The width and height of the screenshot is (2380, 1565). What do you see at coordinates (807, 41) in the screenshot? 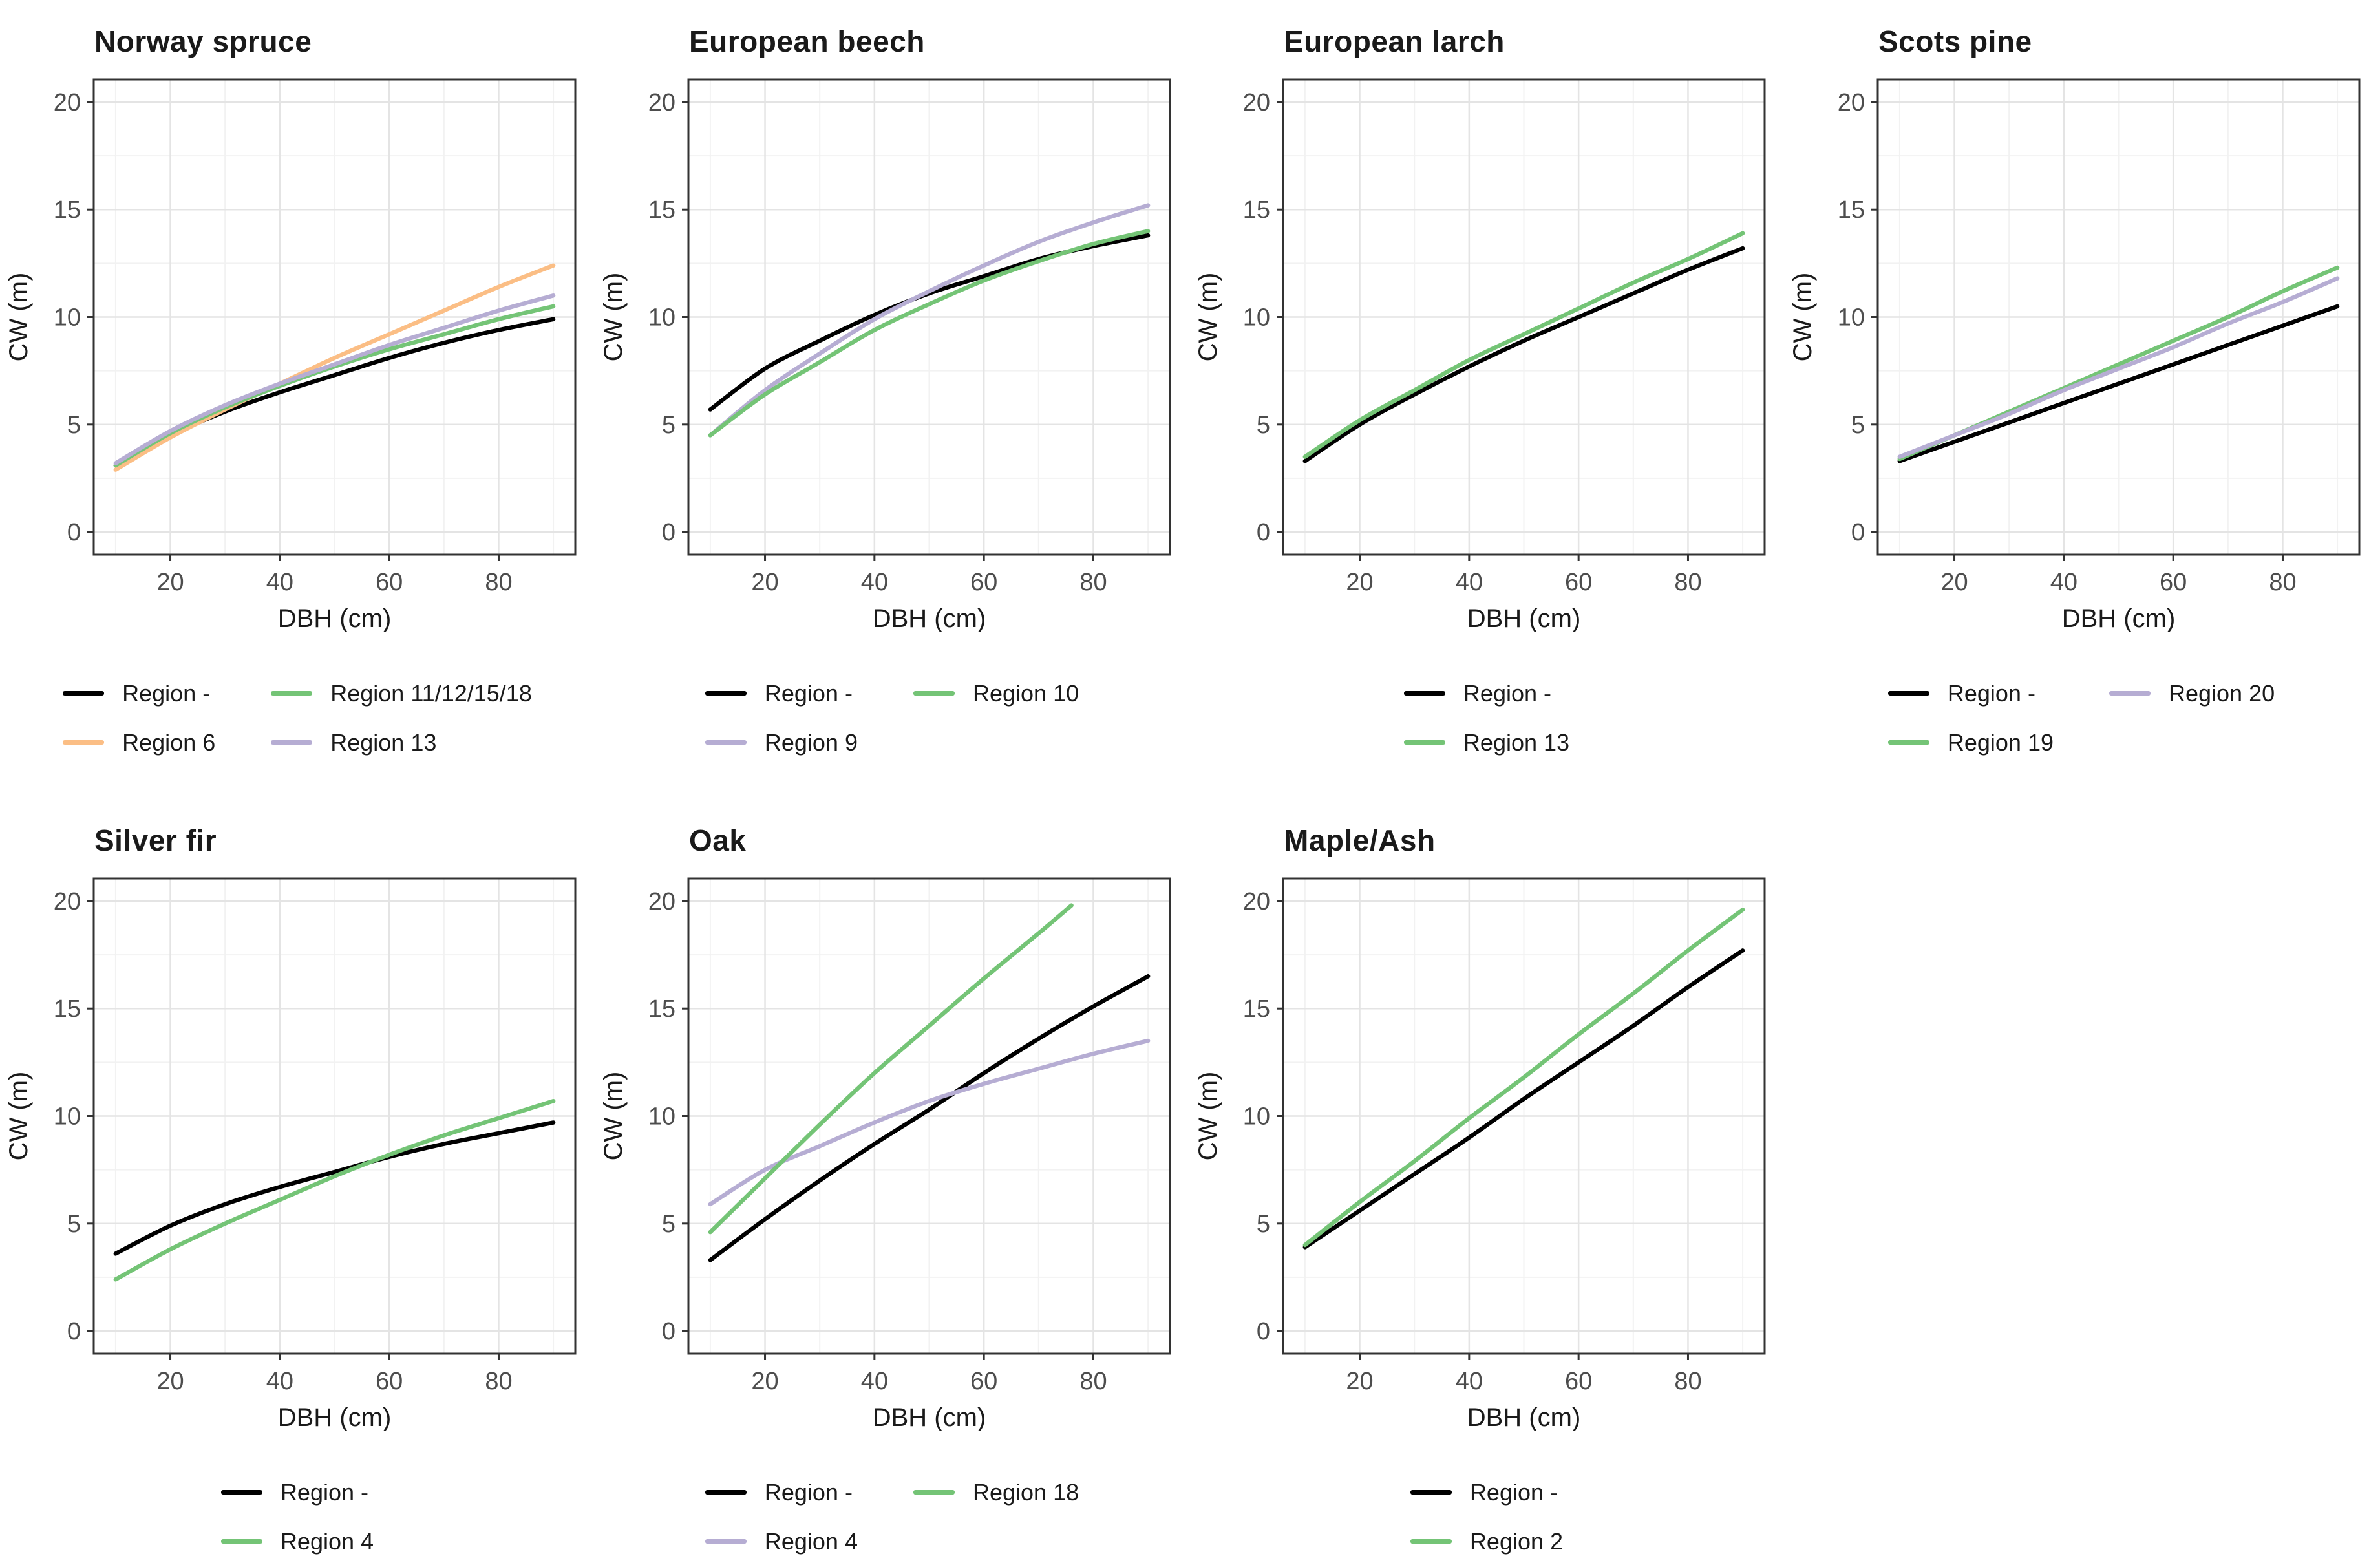
I see `panel-title: European beech` at bounding box center [807, 41].